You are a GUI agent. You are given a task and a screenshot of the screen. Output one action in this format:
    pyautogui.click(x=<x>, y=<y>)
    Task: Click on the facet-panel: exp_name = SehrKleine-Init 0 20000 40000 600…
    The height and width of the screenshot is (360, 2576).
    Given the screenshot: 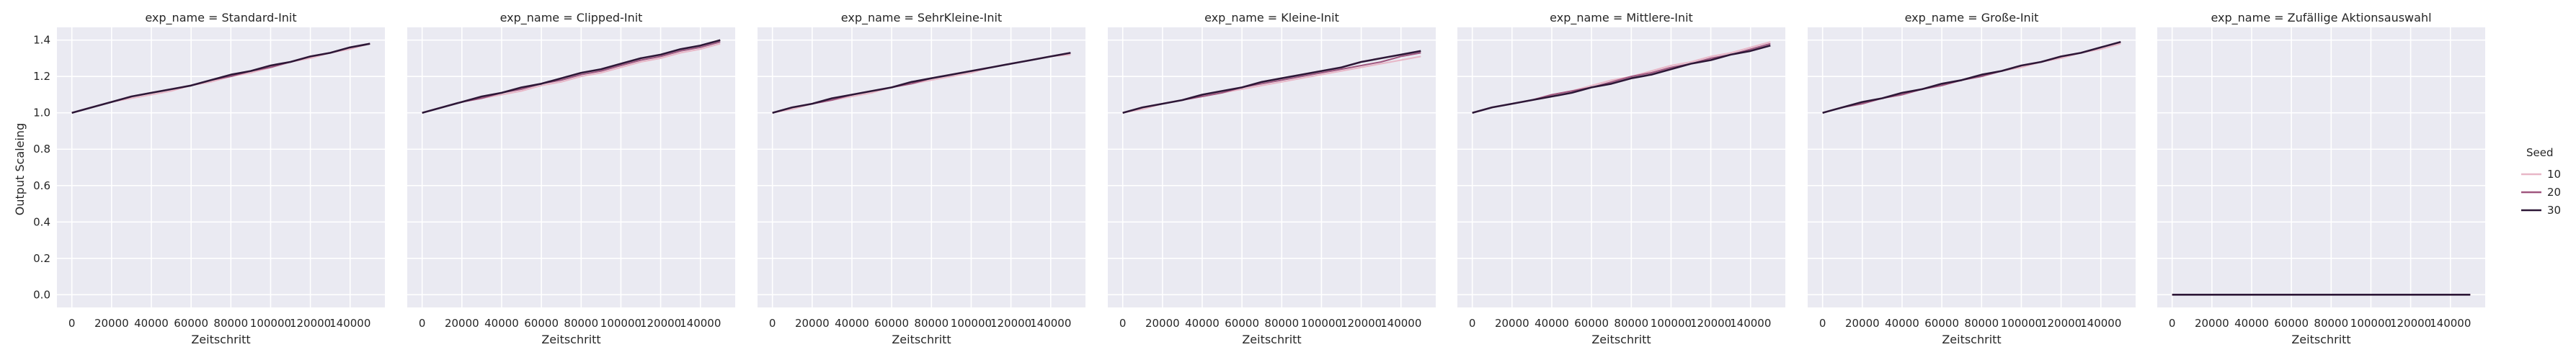 What is the action you would take?
    pyautogui.click(x=921, y=178)
    